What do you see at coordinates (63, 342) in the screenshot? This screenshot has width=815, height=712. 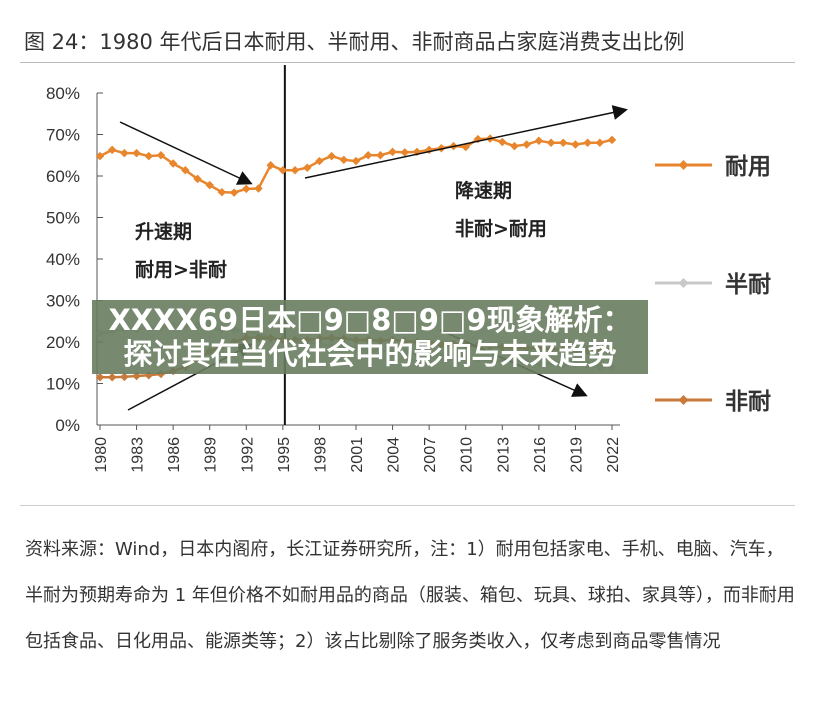 I see `y-tick-label: 20%` at bounding box center [63, 342].